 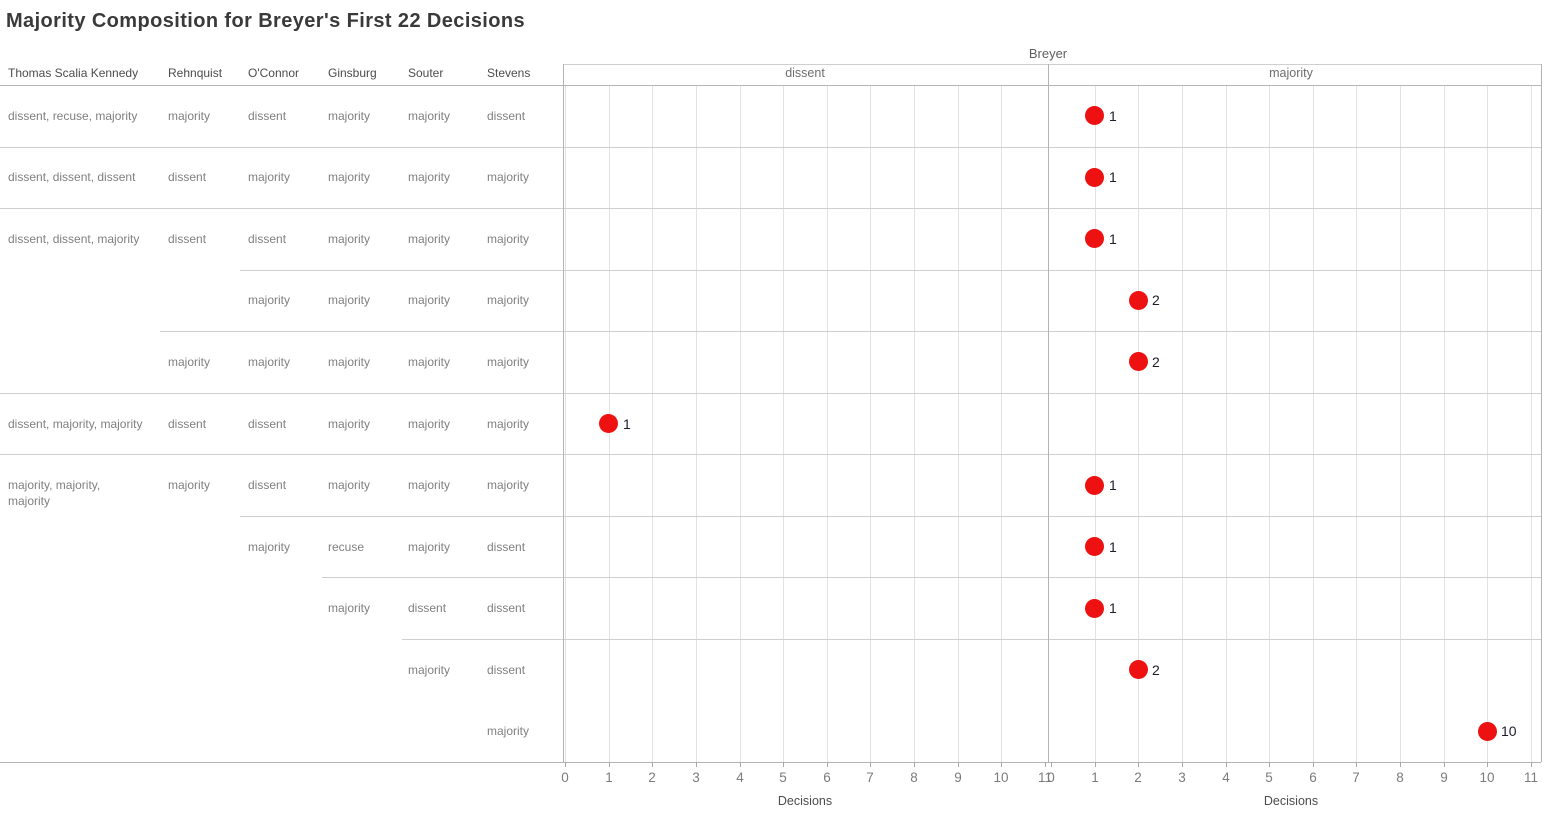 What do you see at coordinates (1182, 777) in the screenshot?
I see `x-tick-label: 3` at bounding box center [1182, 777].